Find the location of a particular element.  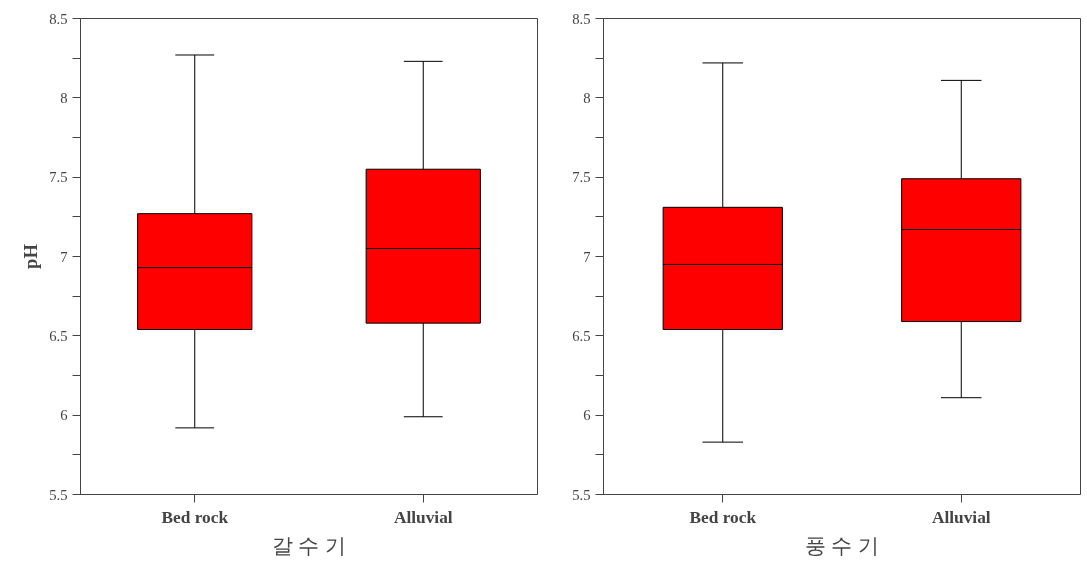

y-axis-title: pH is located at coordinates (31, 256).